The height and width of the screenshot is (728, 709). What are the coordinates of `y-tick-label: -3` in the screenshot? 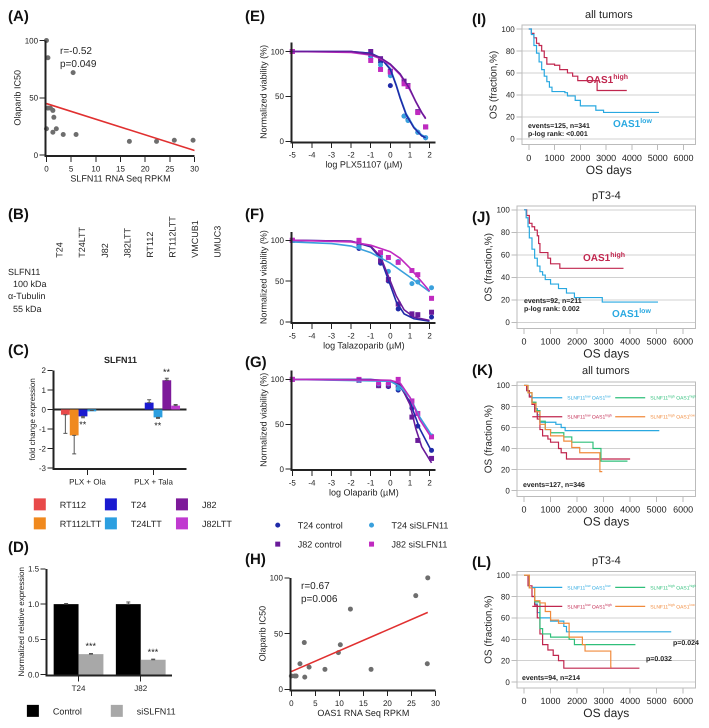 It's located at (42, 468).